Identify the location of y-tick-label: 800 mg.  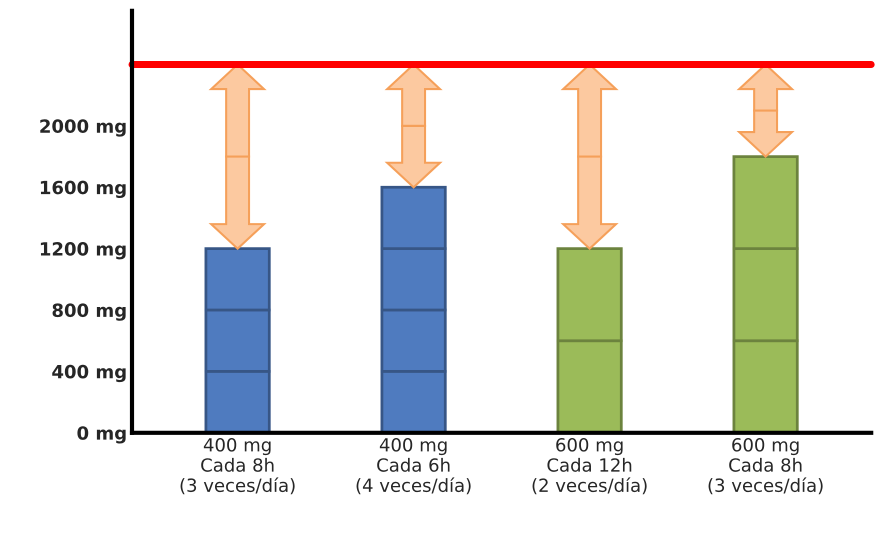
(89, 312).